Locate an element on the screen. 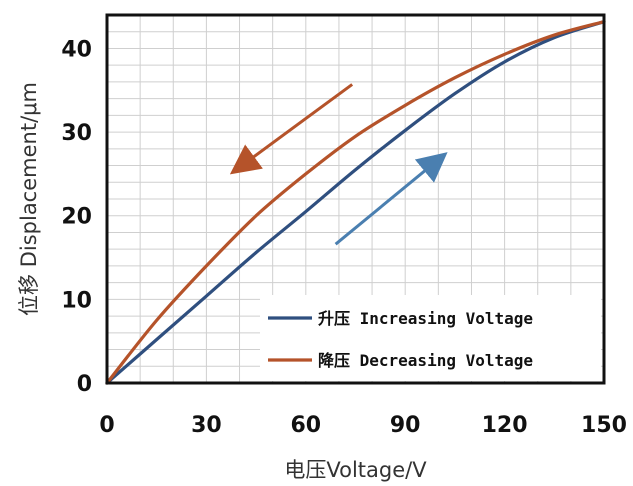 The height and width of the screenshot is (486, 633). y-tick-label: 30 is located at coordinates (76, 133).